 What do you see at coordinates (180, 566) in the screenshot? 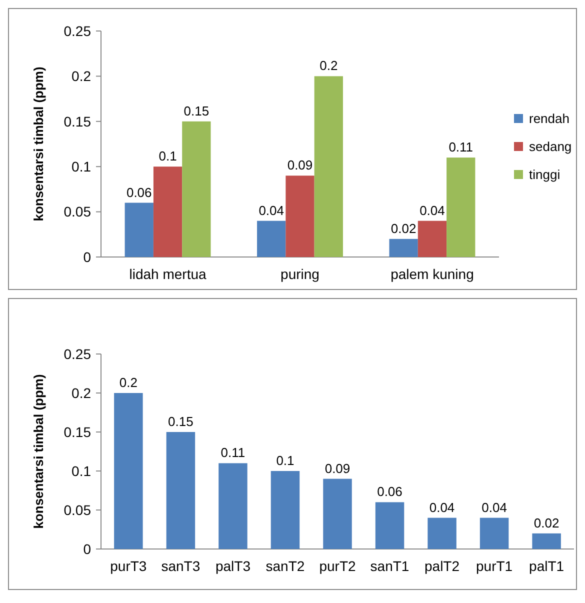
I see `x-tick-label: sanT3` at bounding box center [180, 566].